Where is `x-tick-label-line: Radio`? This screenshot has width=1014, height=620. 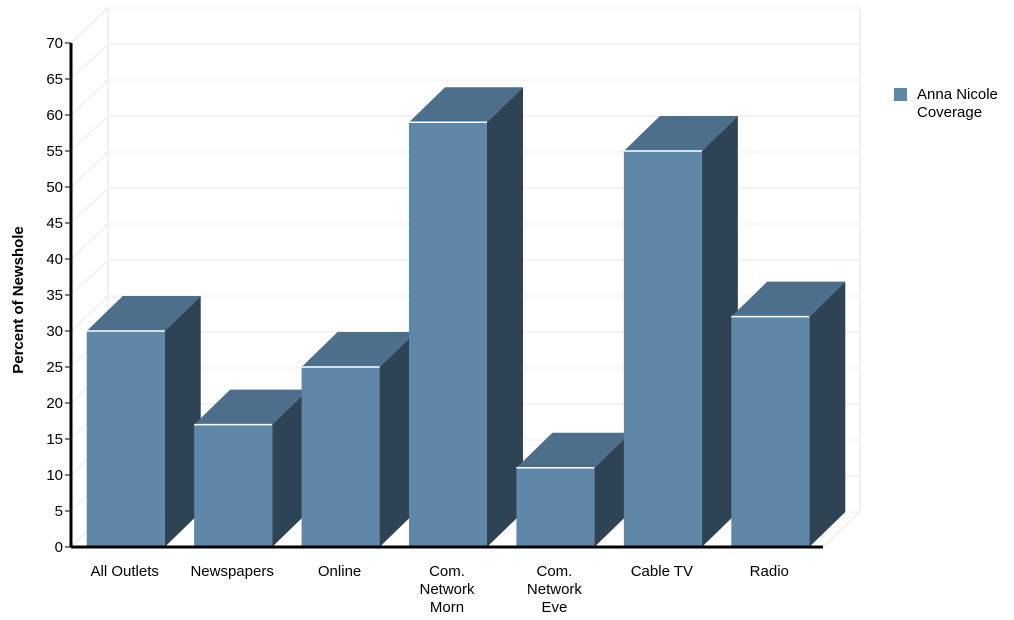
x-tick-label-line: Radio is located at coordinates (769, 571).